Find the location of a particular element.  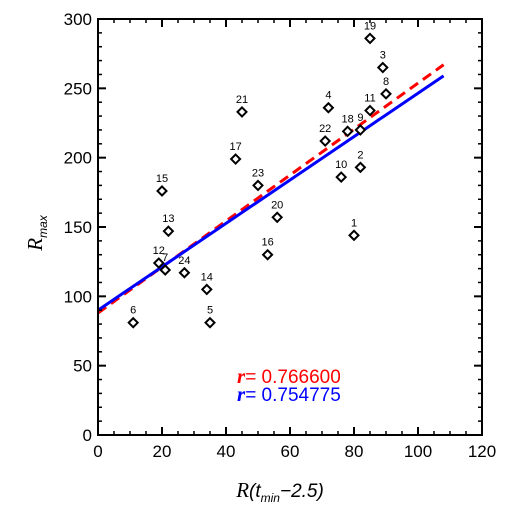

point-label-2: 2 is located at coordinates (360, 155).